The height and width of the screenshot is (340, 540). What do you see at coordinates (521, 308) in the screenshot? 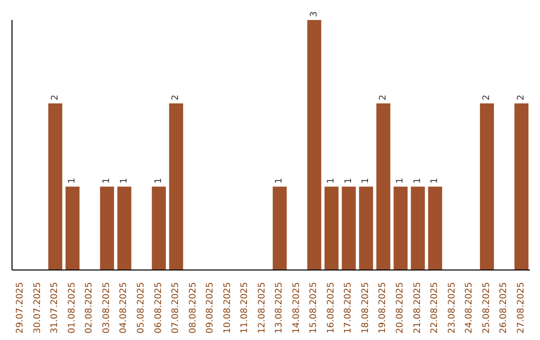
I see `x-tick-label: 27.08.2025` at bounding box center [521, 308].